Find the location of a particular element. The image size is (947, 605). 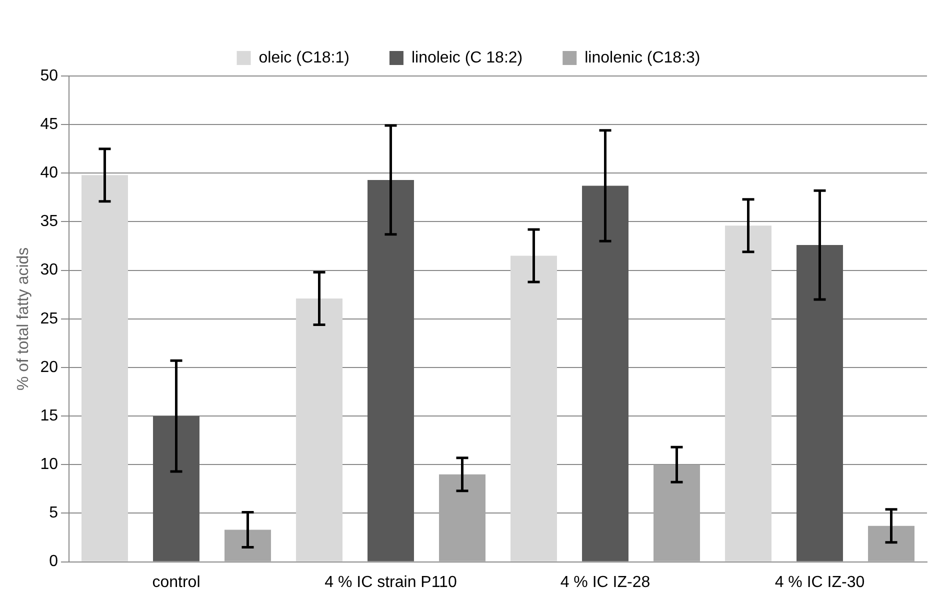

y-tick-label: 0 is located at coordinates (53, 561).